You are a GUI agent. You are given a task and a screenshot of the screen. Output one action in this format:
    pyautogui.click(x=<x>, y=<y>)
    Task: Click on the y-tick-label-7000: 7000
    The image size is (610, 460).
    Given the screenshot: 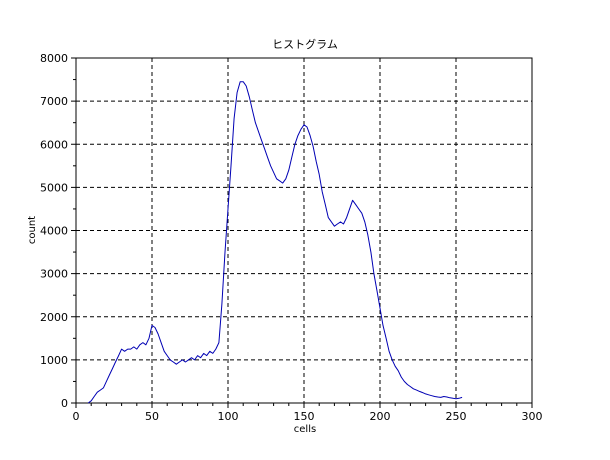 What is the action you would take?
    pyautogui.click(x=54, y=101)
    